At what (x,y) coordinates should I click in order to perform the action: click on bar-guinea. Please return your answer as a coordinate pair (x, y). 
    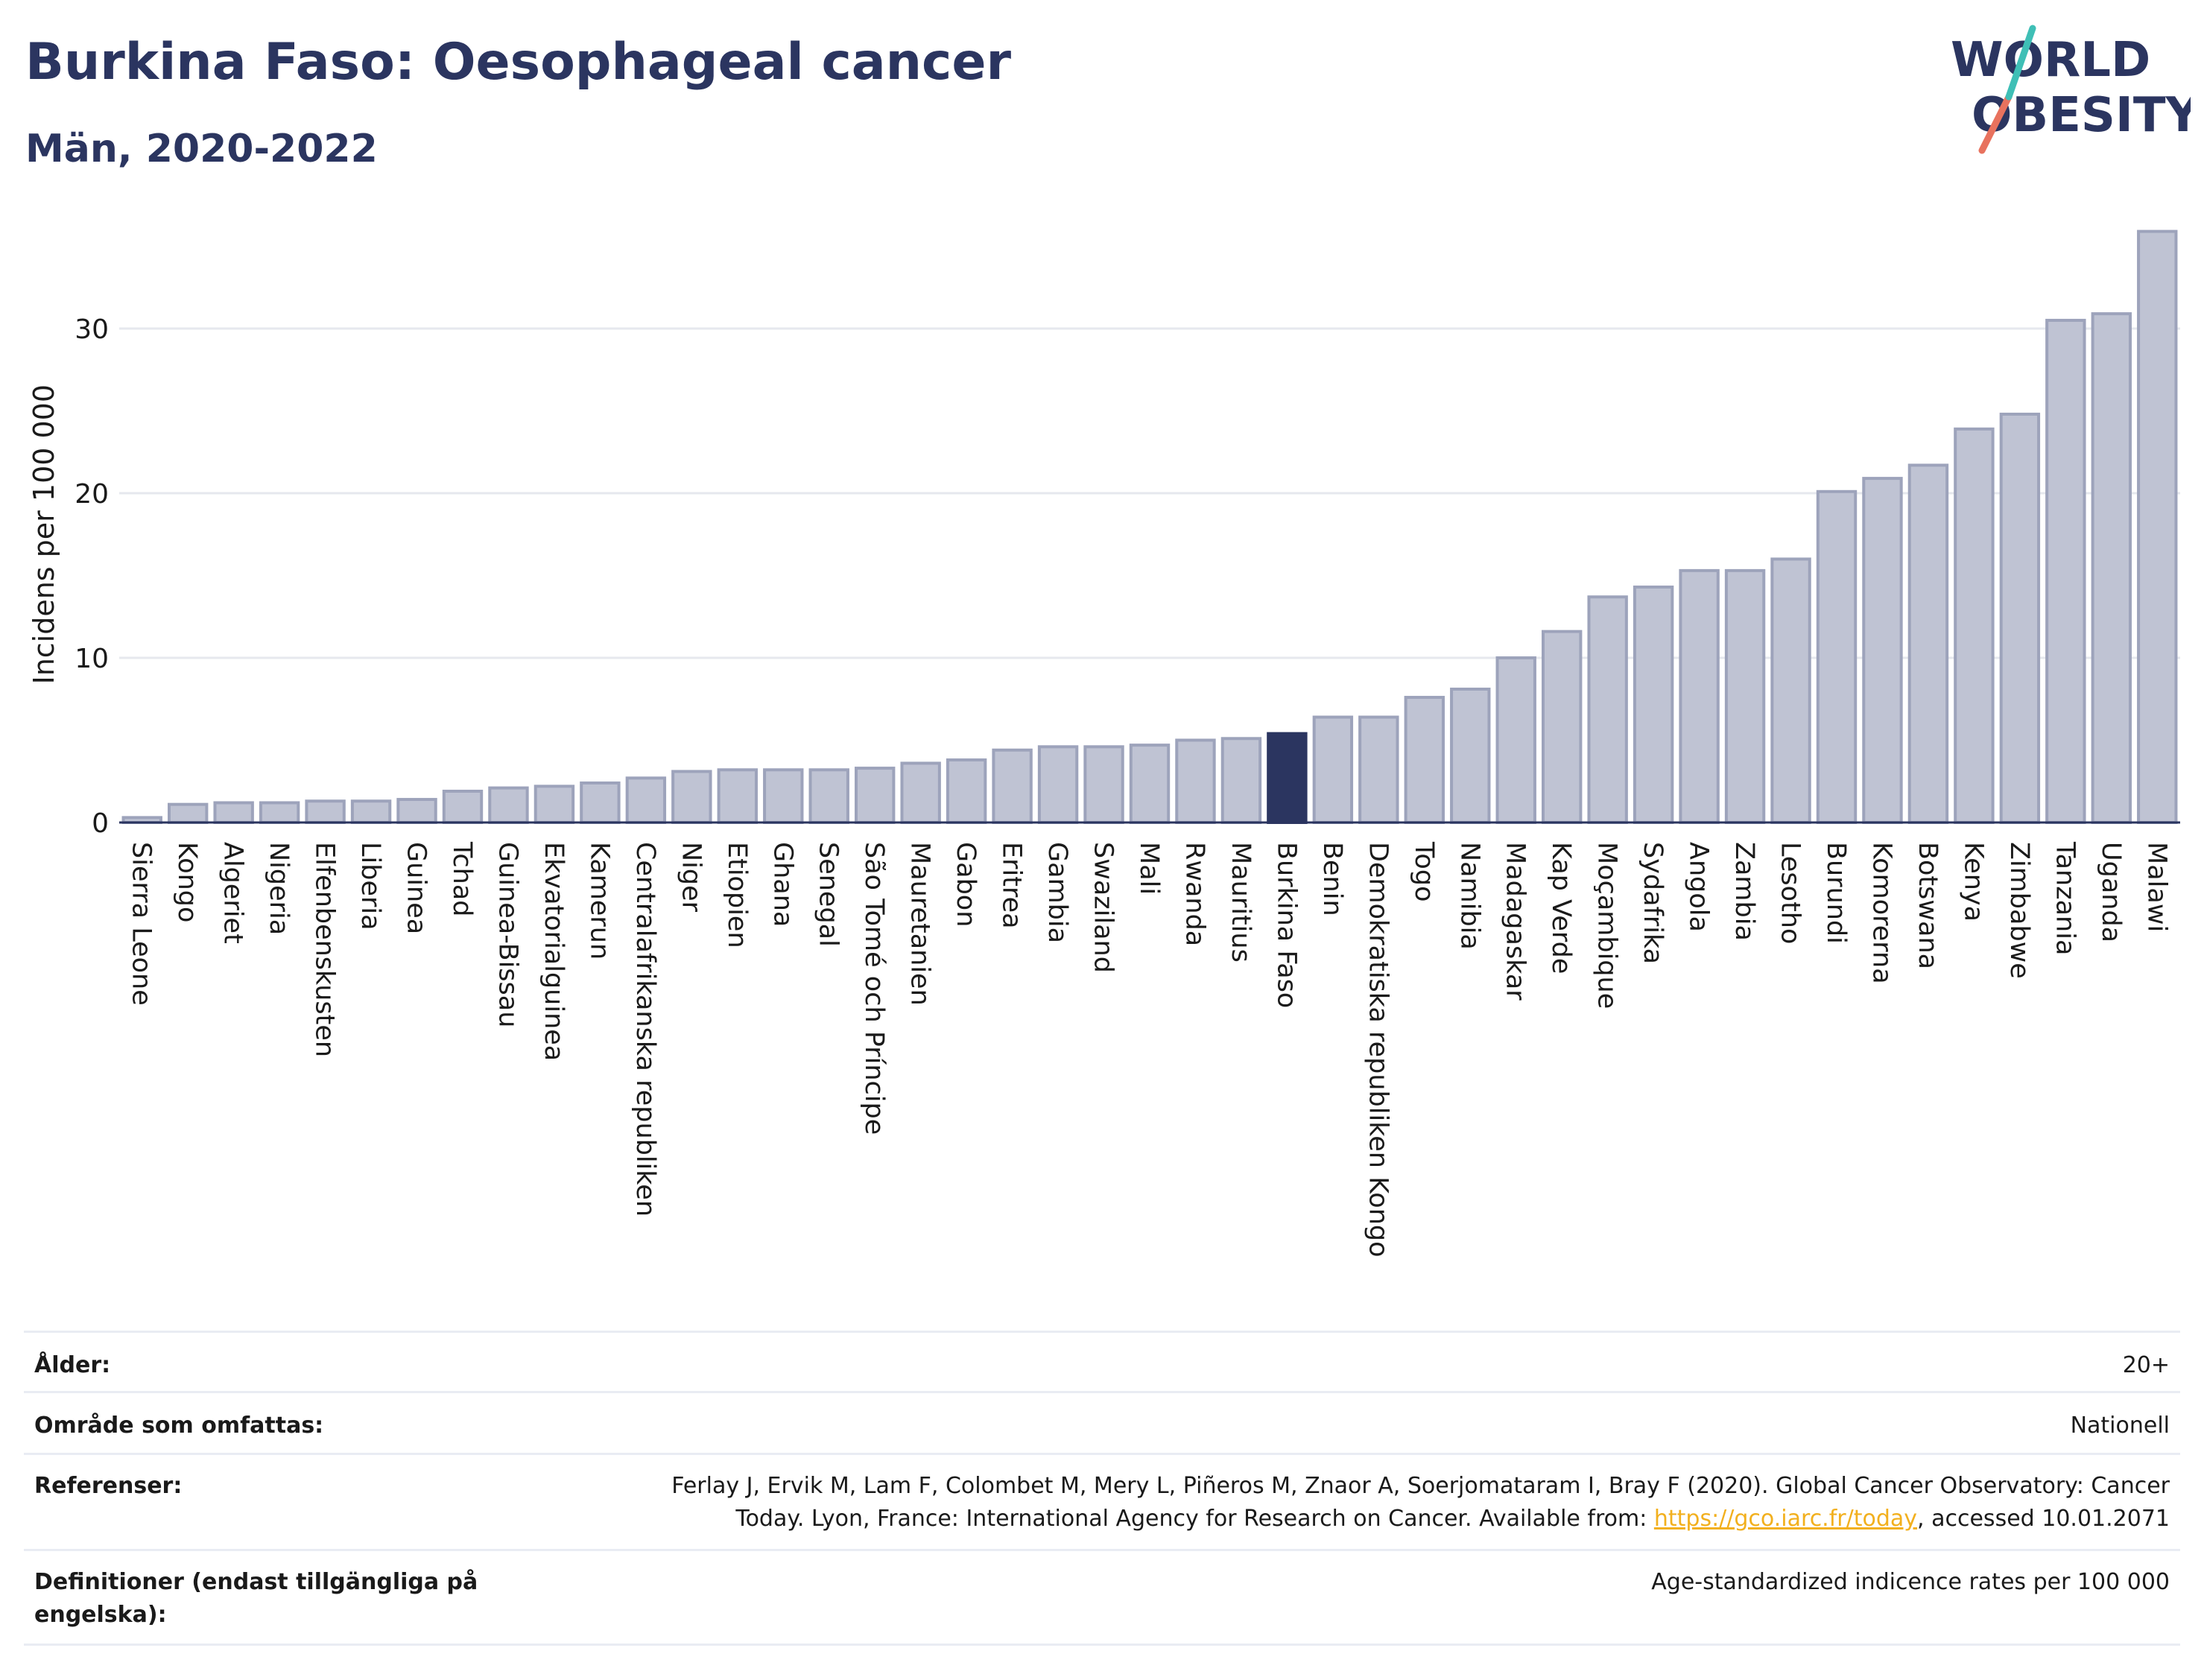
    Looking at the image, I should click on (416, 811).